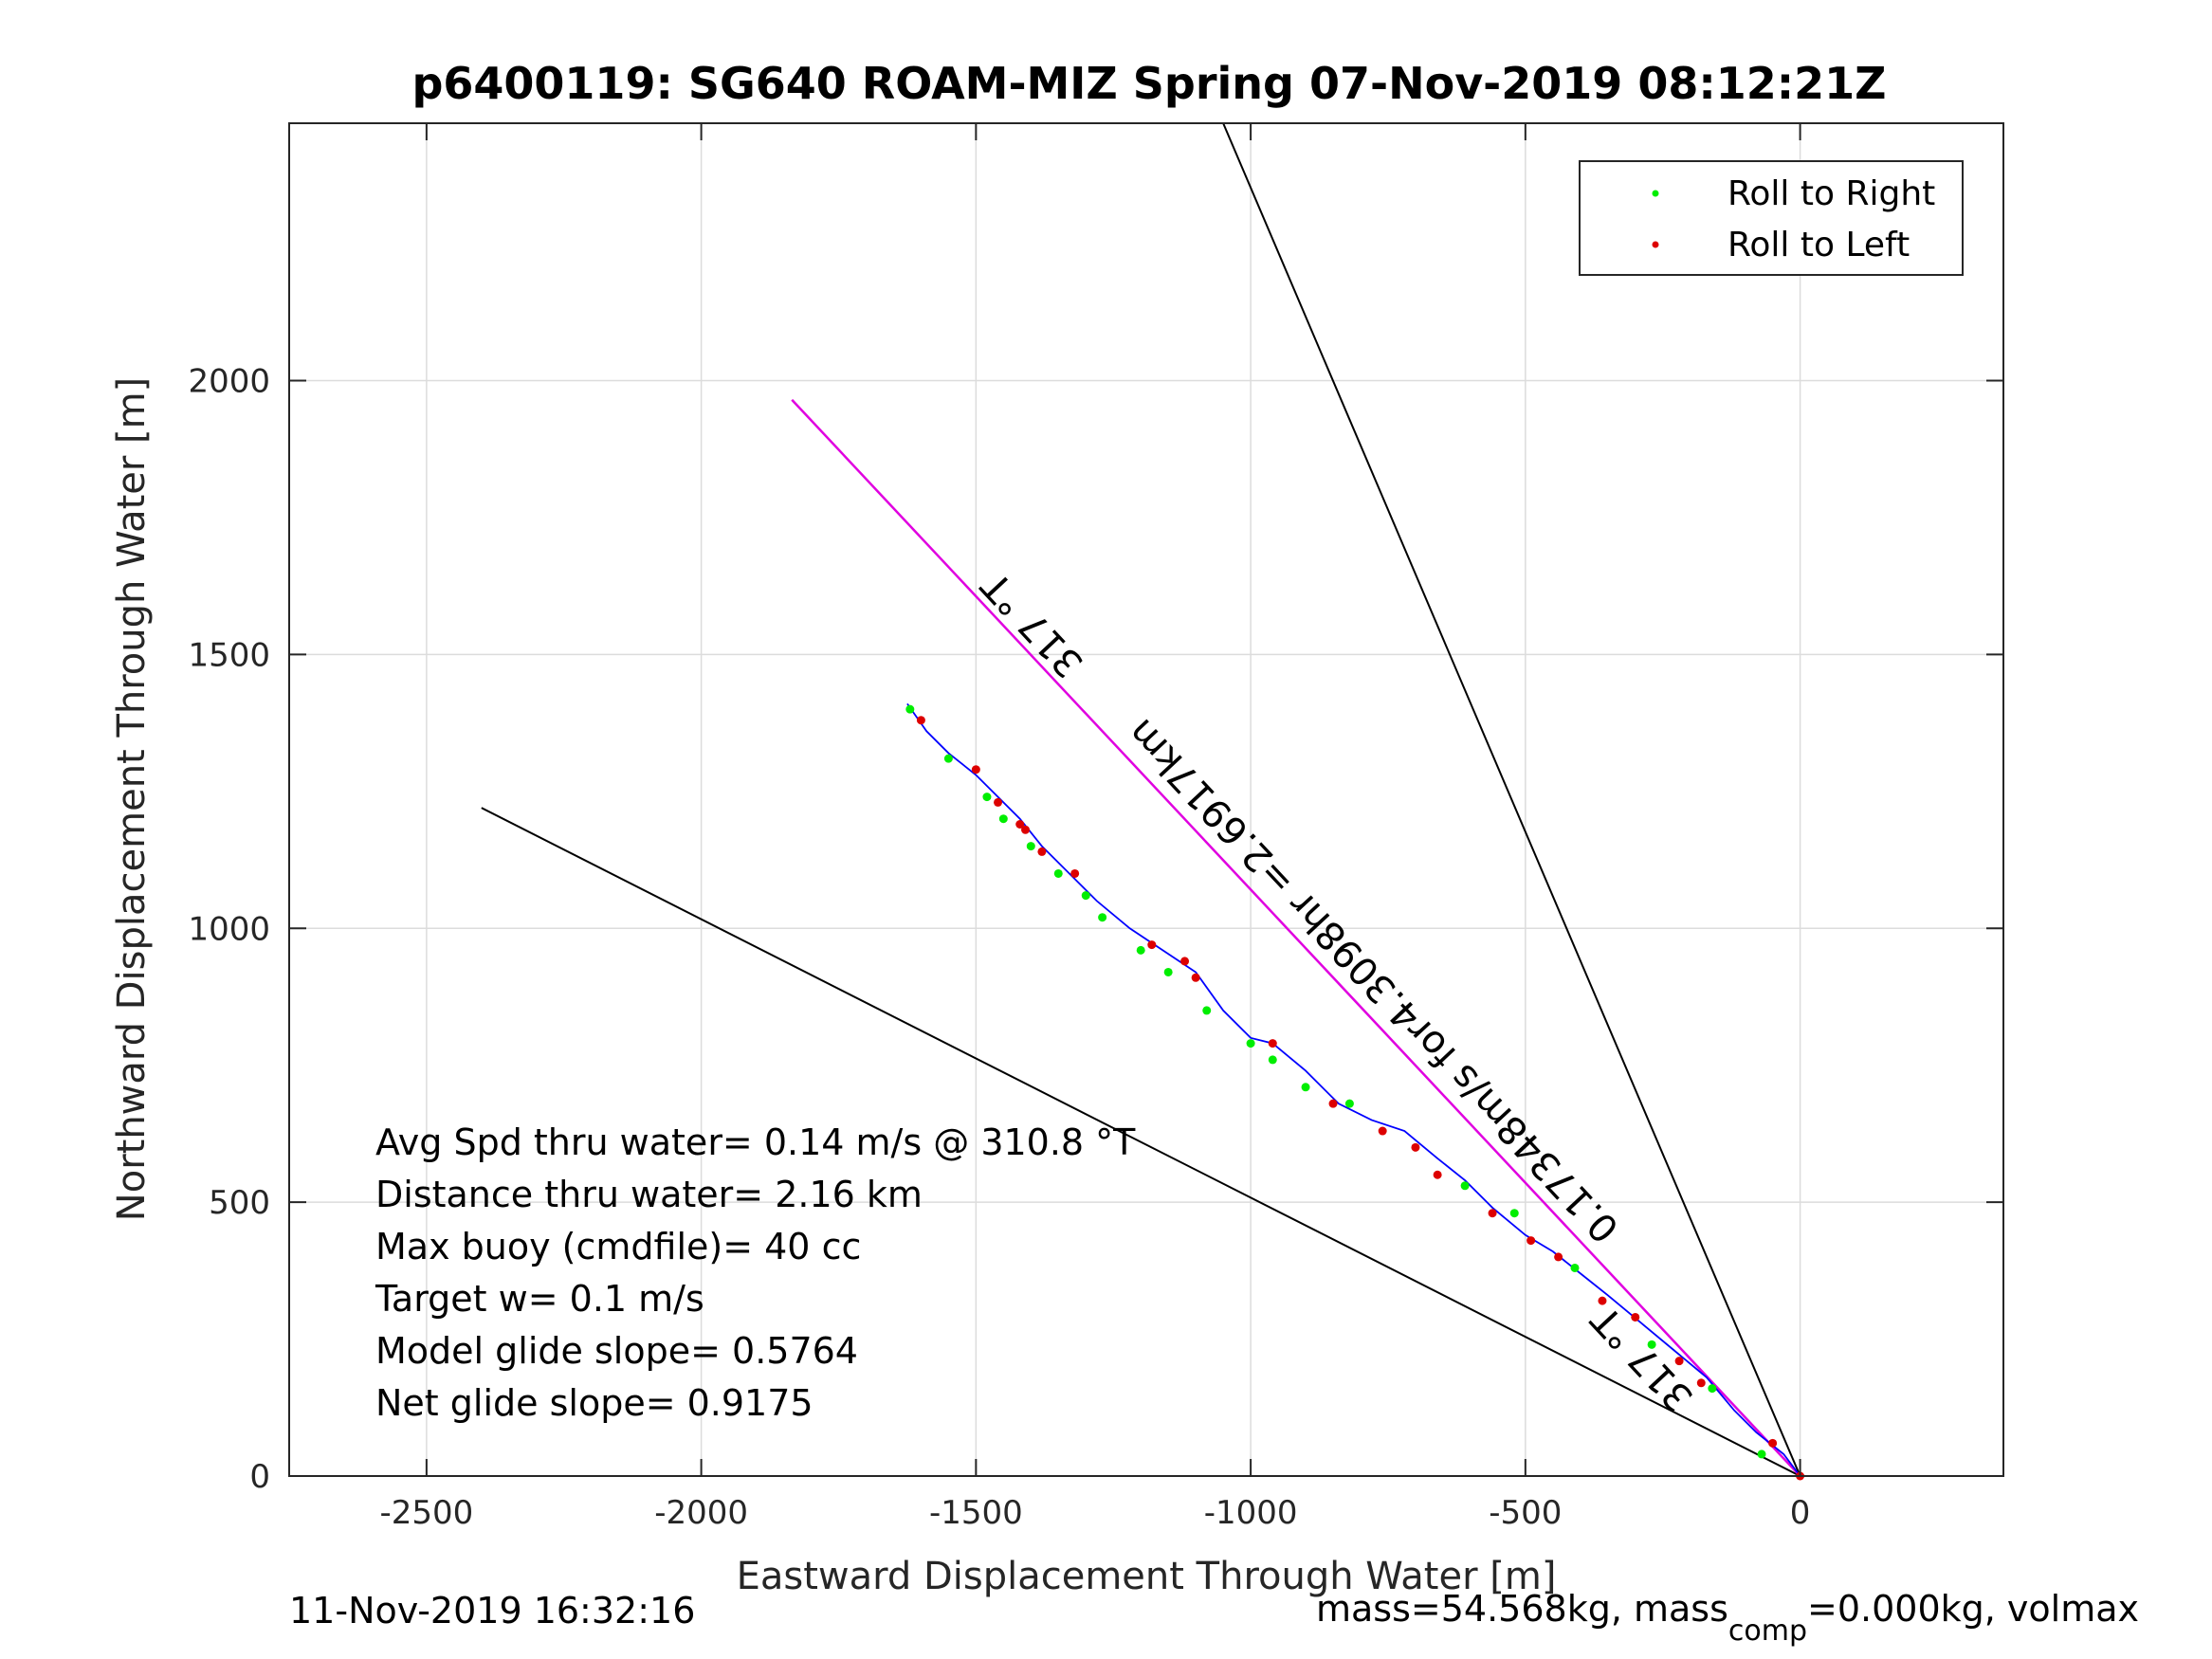 The height and width of the screenshot is (1659, 2212). Describe the element at coordinates (259, 1477) in the screenshot. I see `y-tick-label: 0` at that location.